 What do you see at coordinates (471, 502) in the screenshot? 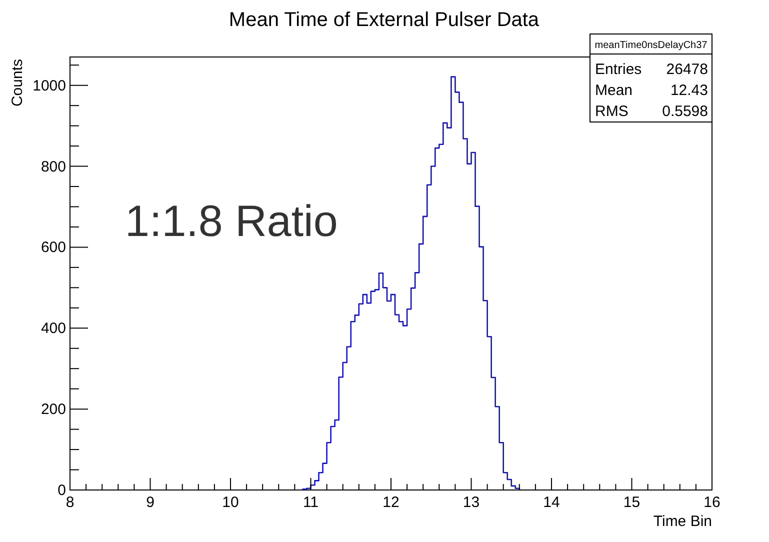
I see `x-tick-label: 13` at bounding box center [471, 502].